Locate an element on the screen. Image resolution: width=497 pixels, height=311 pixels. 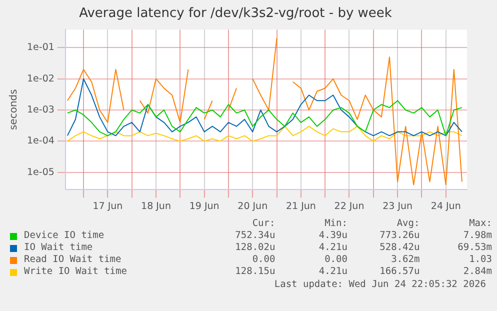
text: 69.53m is located at coordinates (474, 248).